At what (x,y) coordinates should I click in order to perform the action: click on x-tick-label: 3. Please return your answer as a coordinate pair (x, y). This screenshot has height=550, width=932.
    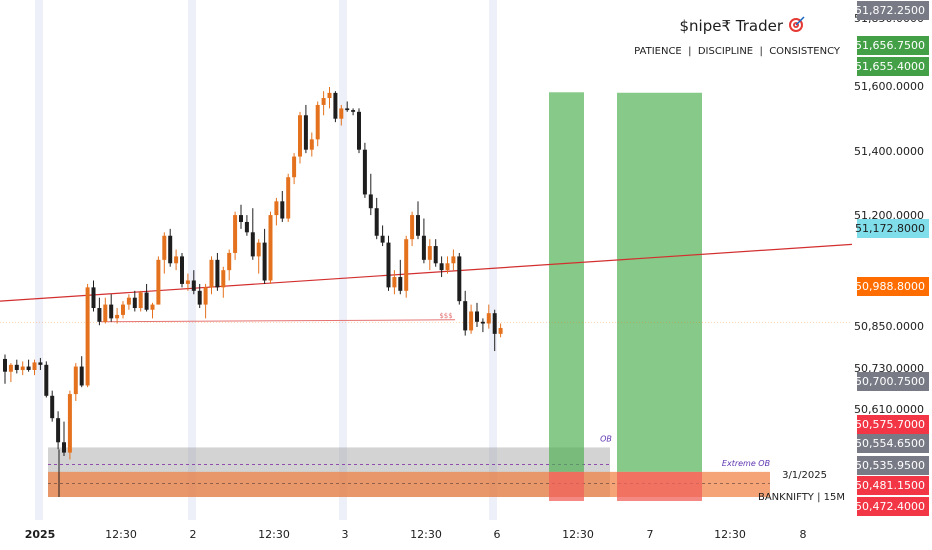
    Looking at the image, I should click on (345, 534).